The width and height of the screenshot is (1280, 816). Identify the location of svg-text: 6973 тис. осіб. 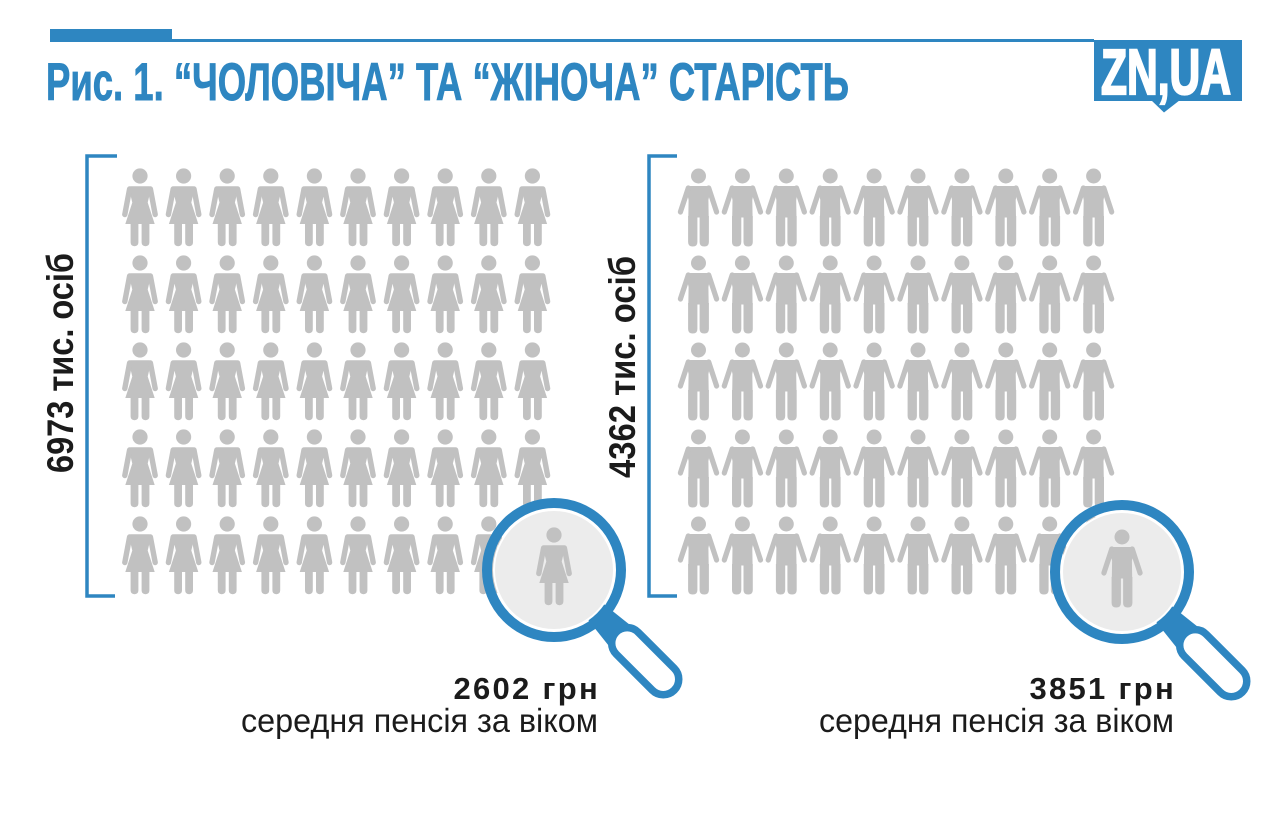
(60, 363).